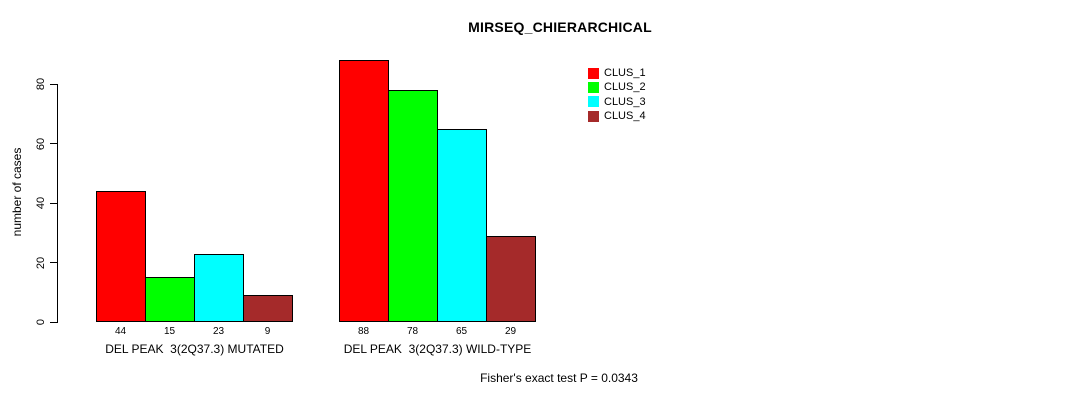  I want to click on bar-clus_2-group2, so click(413, 206).